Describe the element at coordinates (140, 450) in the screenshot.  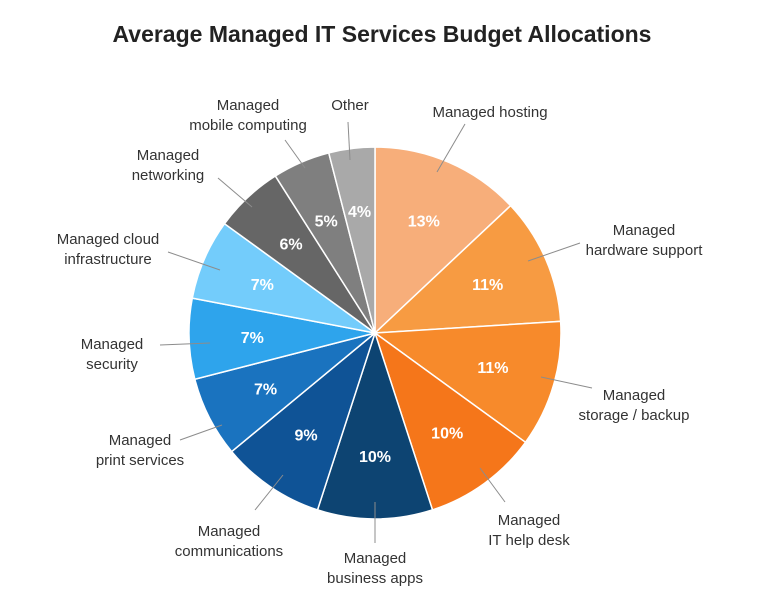
I see `category-label-managed-print-services: Managed print services` at that location.